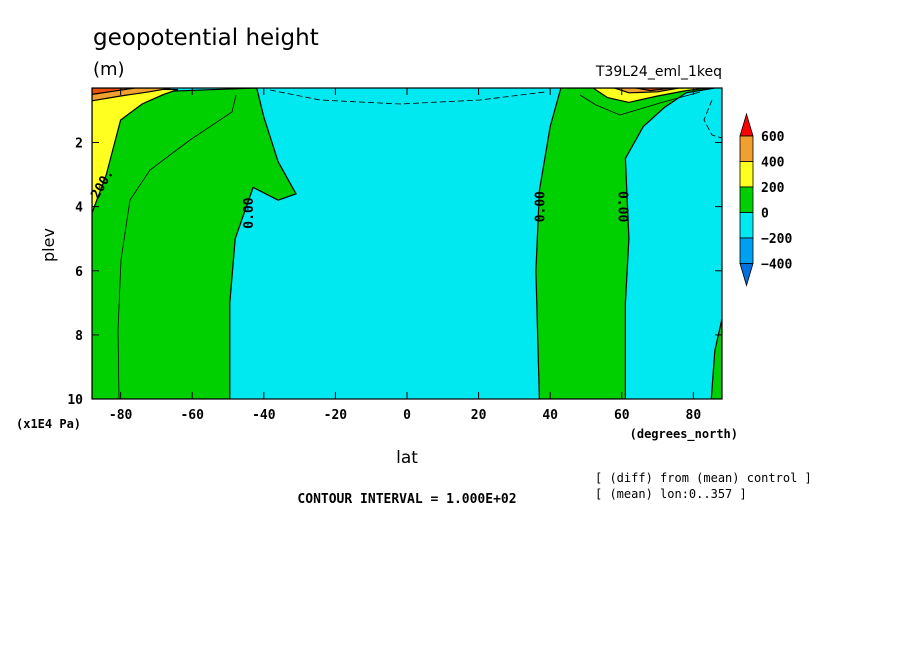 This screenshot has width=904, height=654. Describe the element at coordinates (746, 124) in the screenshot. I see `colorbar-cap-top` at that location.